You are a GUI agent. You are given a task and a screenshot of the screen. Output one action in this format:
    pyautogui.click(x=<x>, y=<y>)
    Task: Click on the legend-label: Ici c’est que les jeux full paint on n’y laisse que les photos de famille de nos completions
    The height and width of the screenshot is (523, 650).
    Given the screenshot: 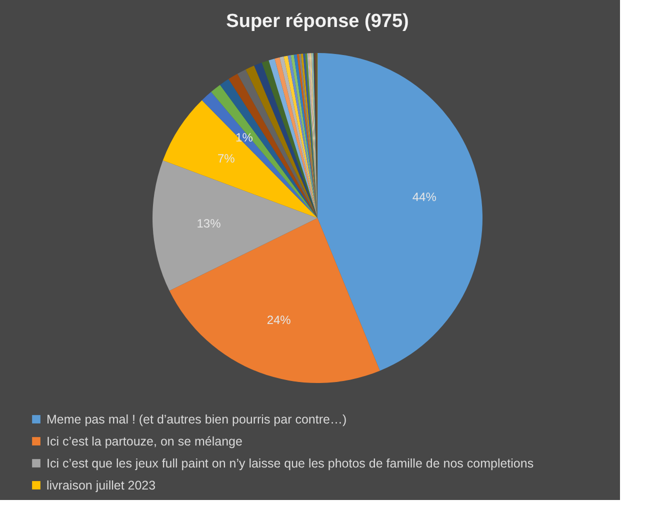 What is the action you would take?
    pyautogui.click(x=290, y=463)
    